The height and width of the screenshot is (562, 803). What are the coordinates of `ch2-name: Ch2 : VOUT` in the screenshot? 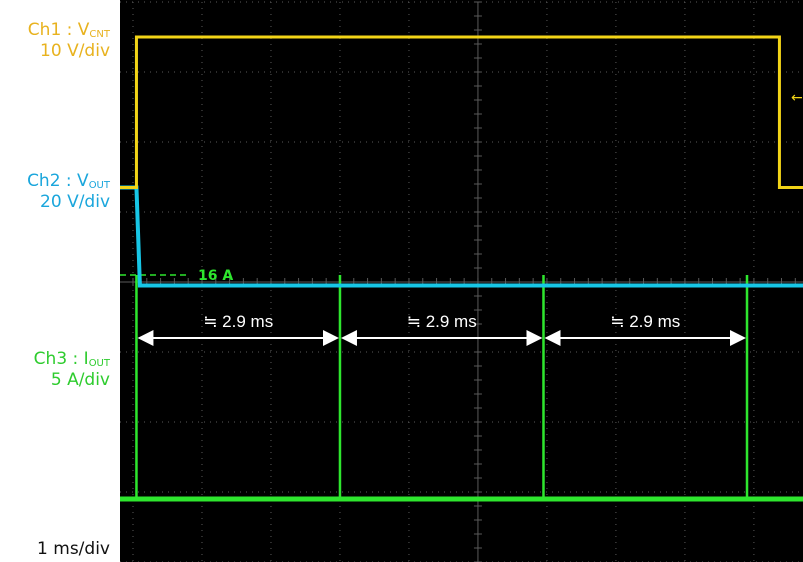 It's located at (68, 181).